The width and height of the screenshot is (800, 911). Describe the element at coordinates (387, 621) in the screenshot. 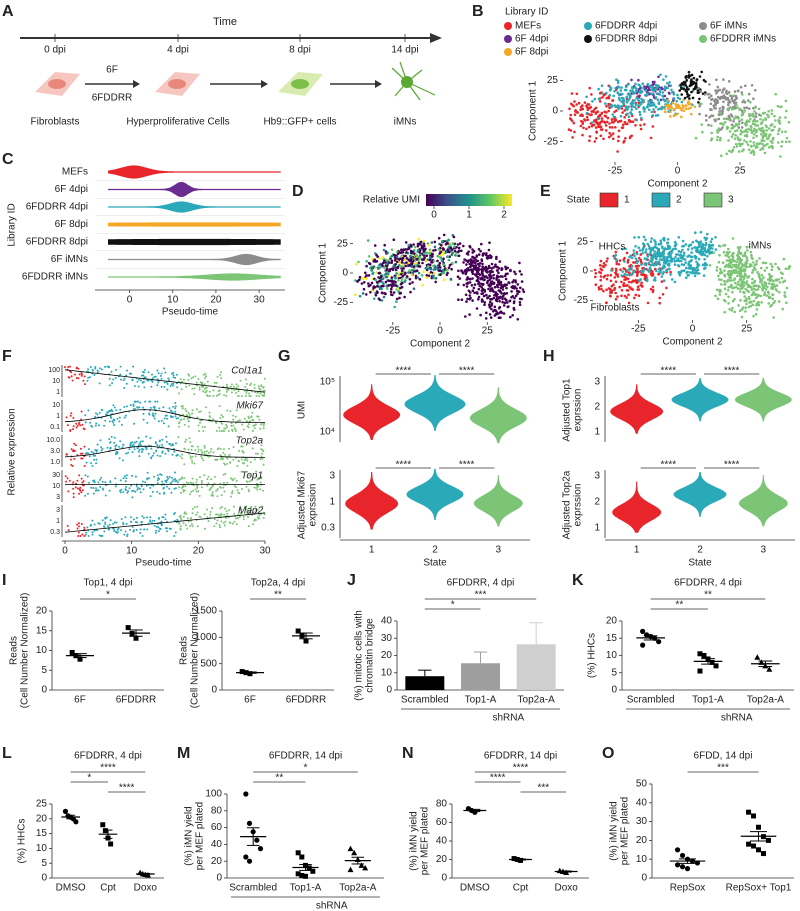

I see `y-tick-label: 40` at that location.